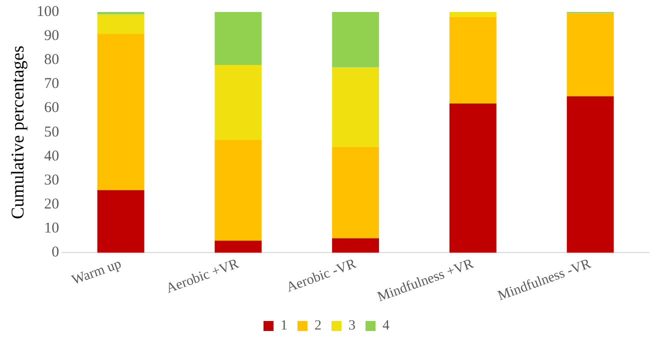  What do you see at coordinates (18, 133) in the screenshot?
I see `y-axis-title: Cumulative percentages` at bounding box center [18, 133].